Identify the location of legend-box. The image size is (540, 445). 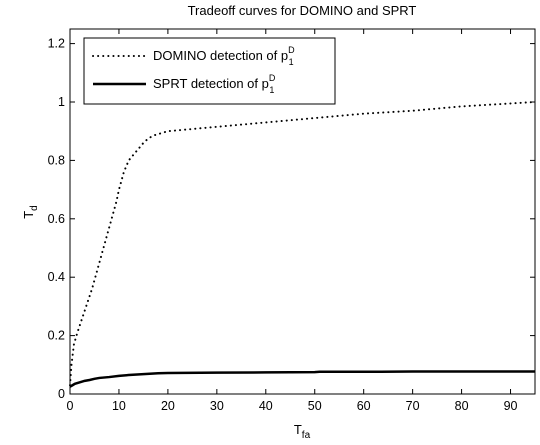
(209, 71).